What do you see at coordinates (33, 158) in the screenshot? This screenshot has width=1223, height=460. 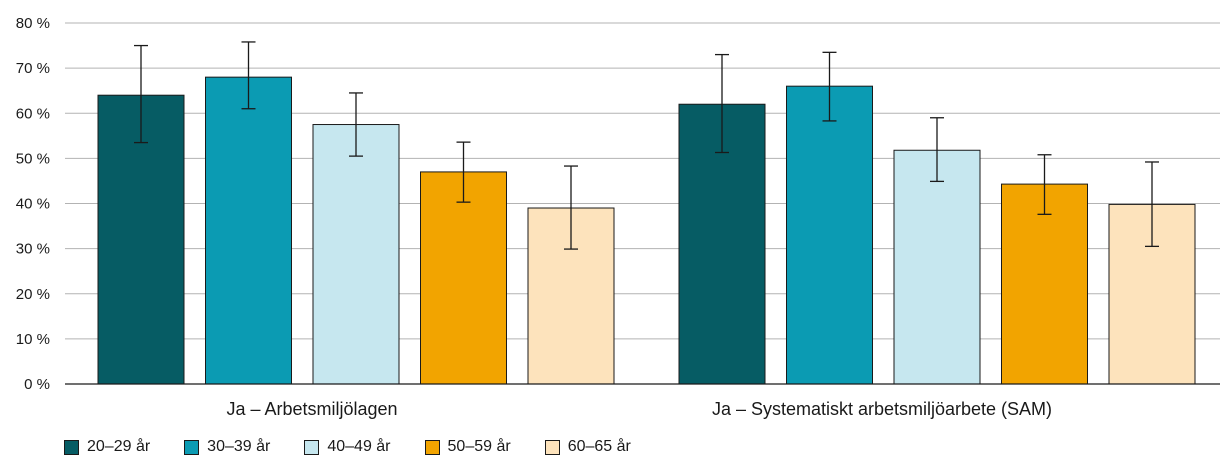 I see `y-tick-label: 50 %` at bounding box center [33, 158].